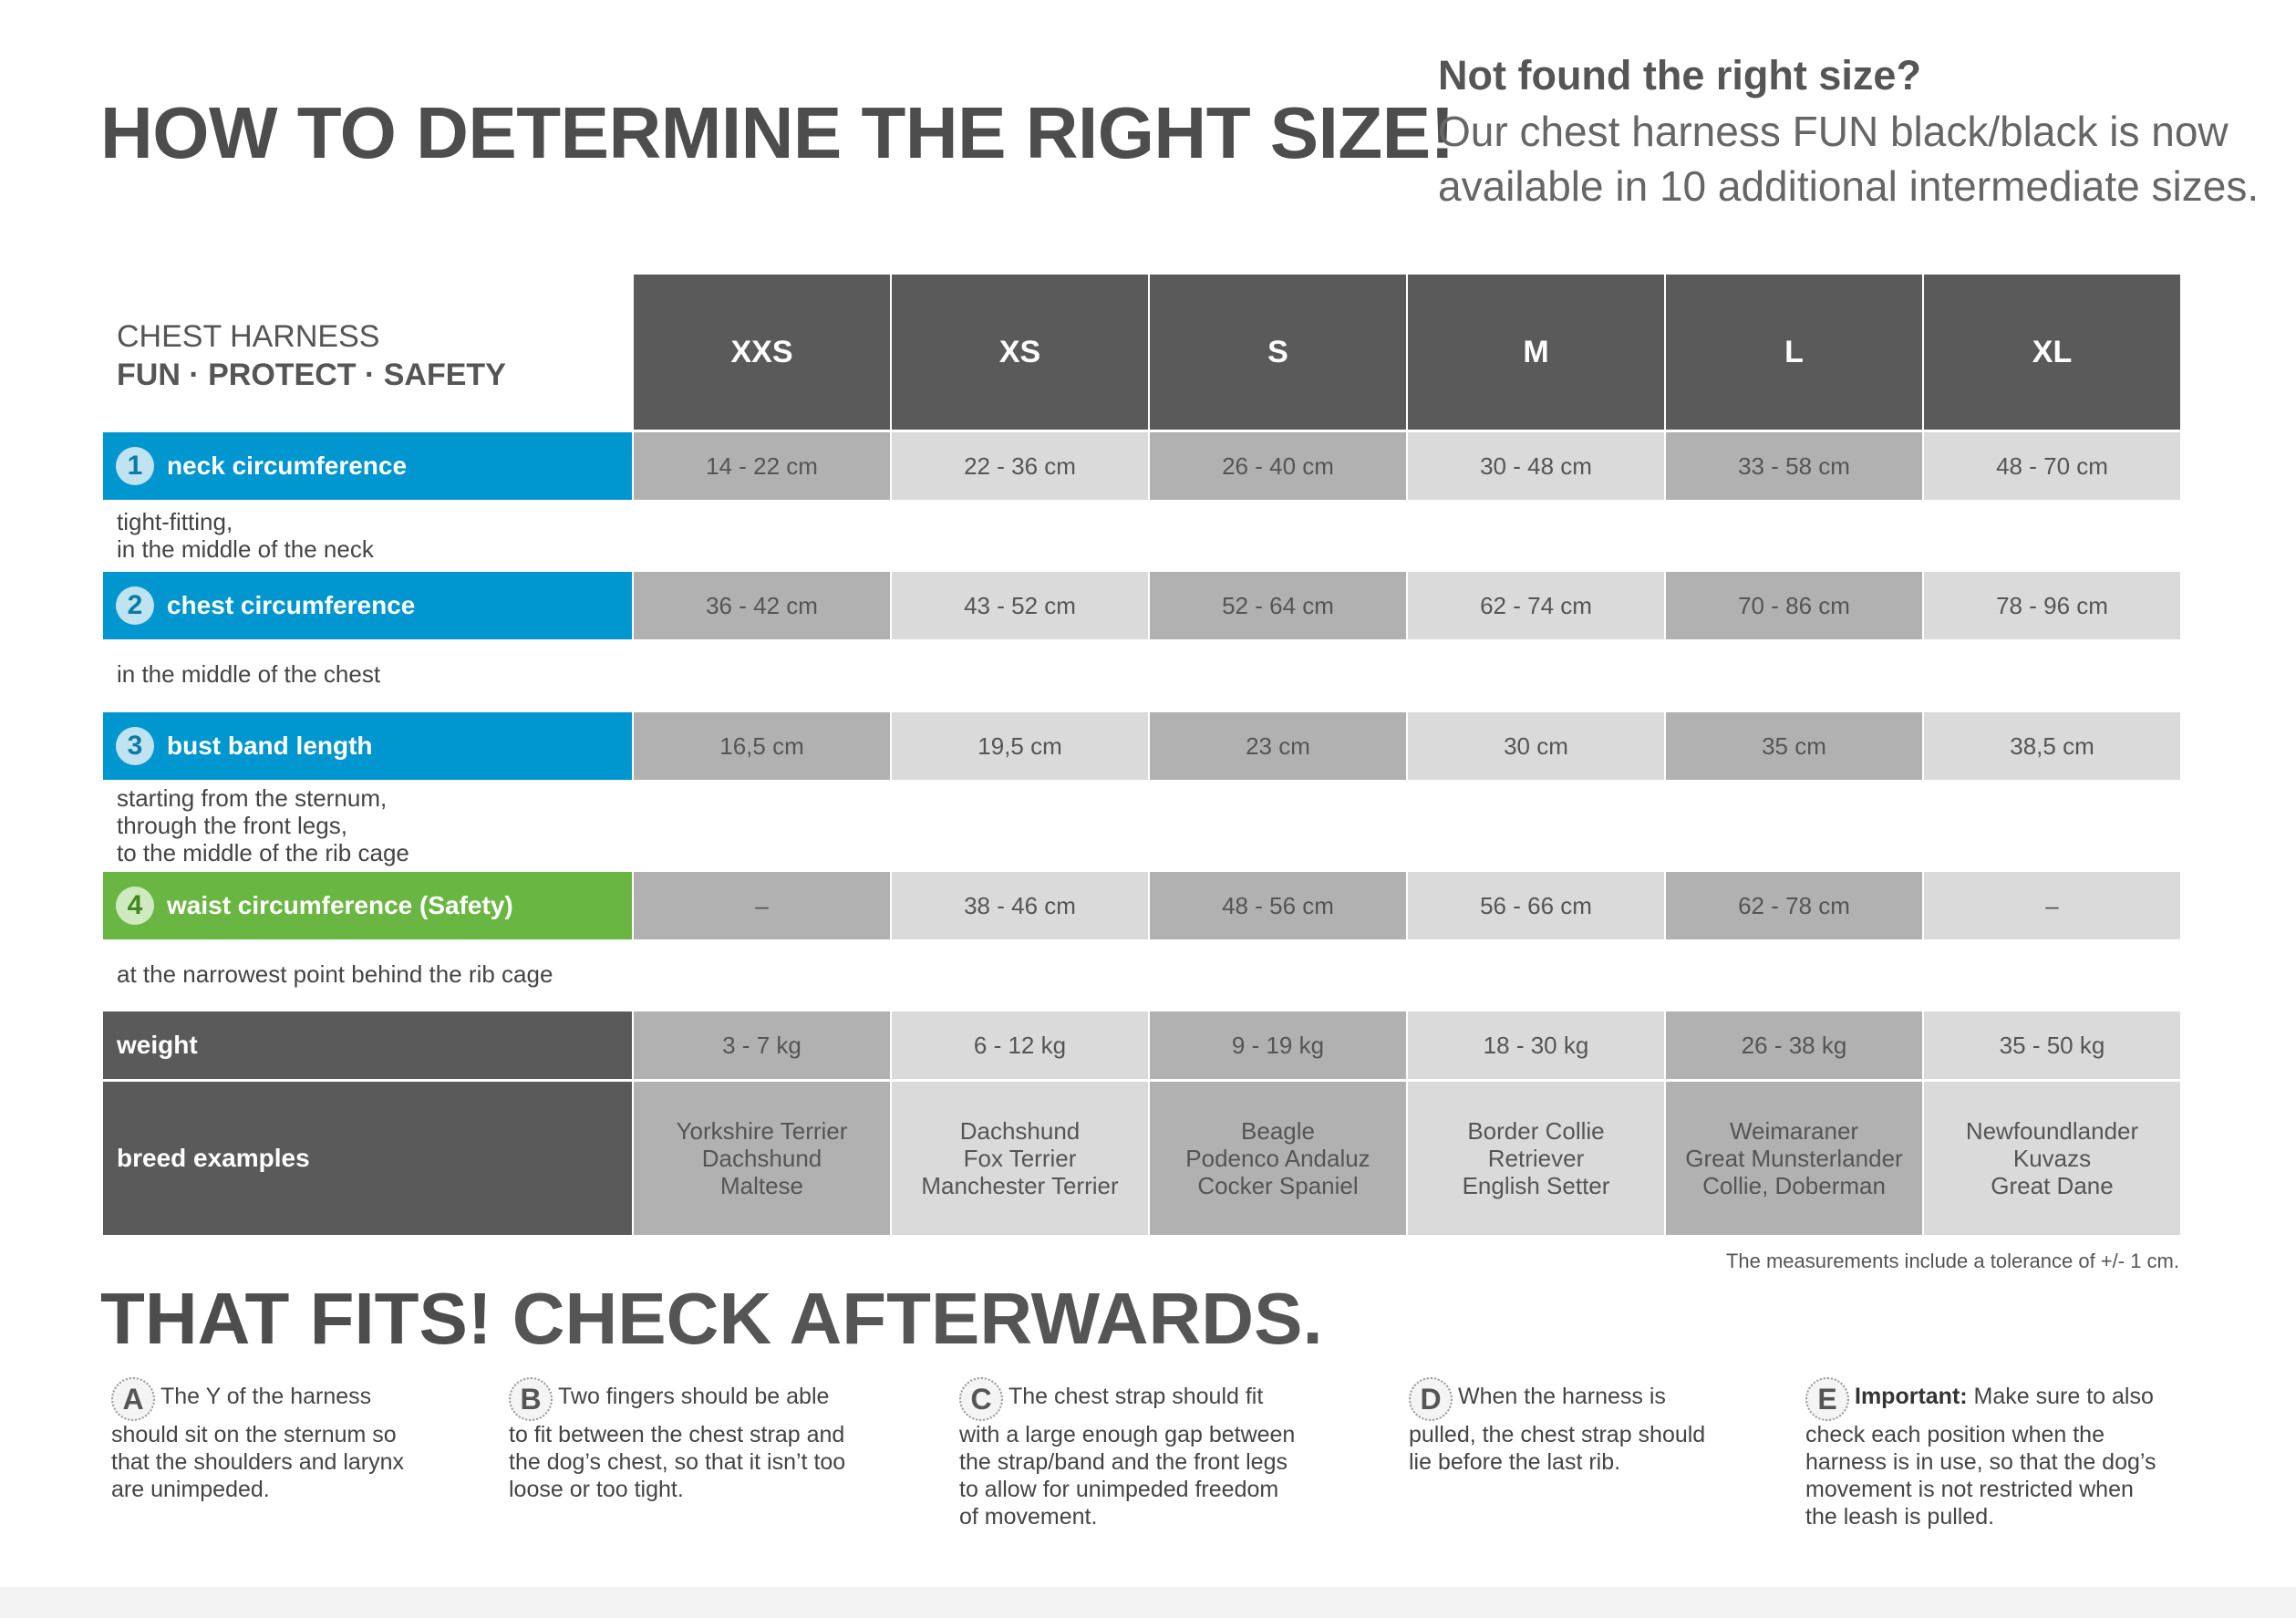  Describe the element at coordinates (266, 1396) in the screenshot. I see `tip-line: The Y of the harness` at that location.